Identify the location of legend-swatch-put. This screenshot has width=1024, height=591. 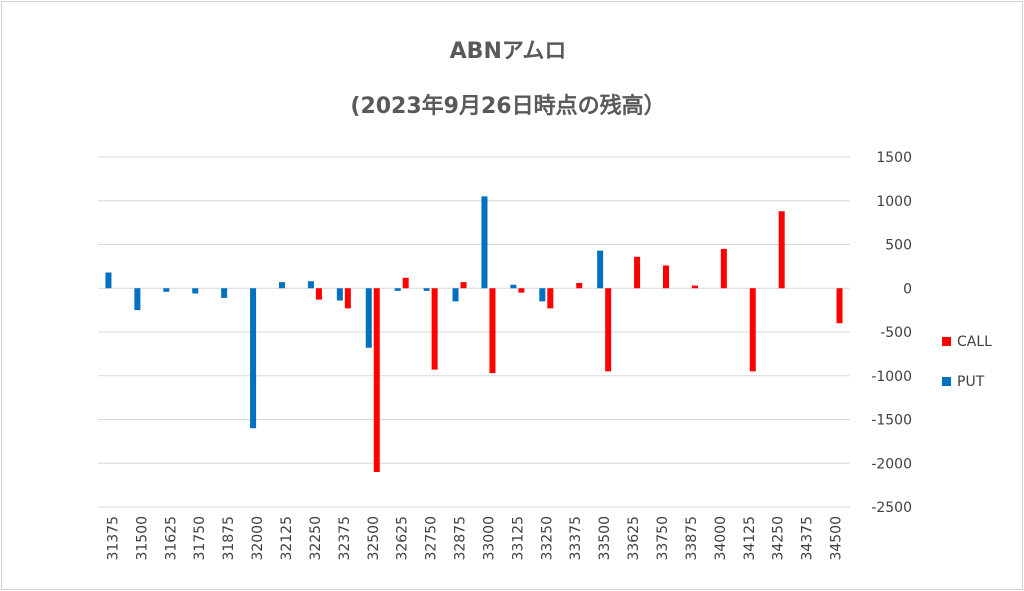
(946, 381).